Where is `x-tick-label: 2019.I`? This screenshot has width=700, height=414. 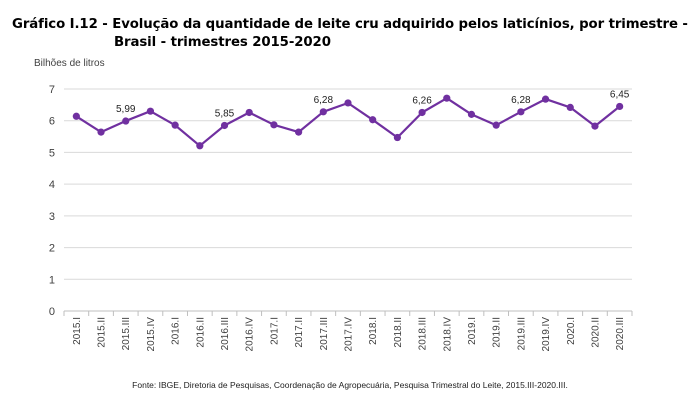
x-tick-label: 2019.I is located at coordinates (472, 331).